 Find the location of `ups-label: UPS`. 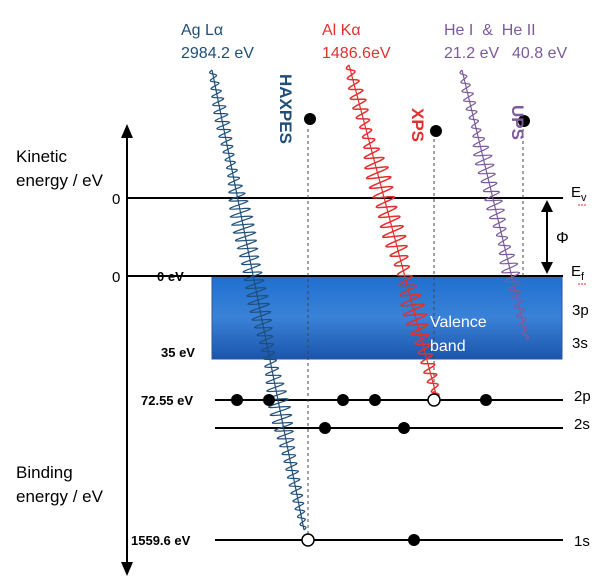

ups-label: UPS is located at coordinates (517, 122).